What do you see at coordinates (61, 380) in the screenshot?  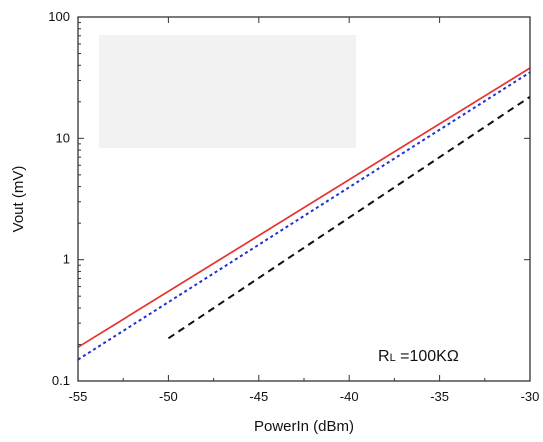 I see `y-tick-label: 0.1` at bounding box center [61, 380].